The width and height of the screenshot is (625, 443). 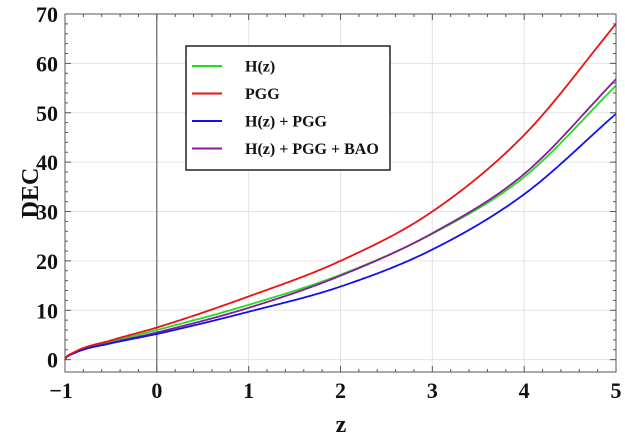 What do you see at coordinates (260, 67) in the screenshot?
I see `legend-label: H(z)` at bounding box center [260, 67].